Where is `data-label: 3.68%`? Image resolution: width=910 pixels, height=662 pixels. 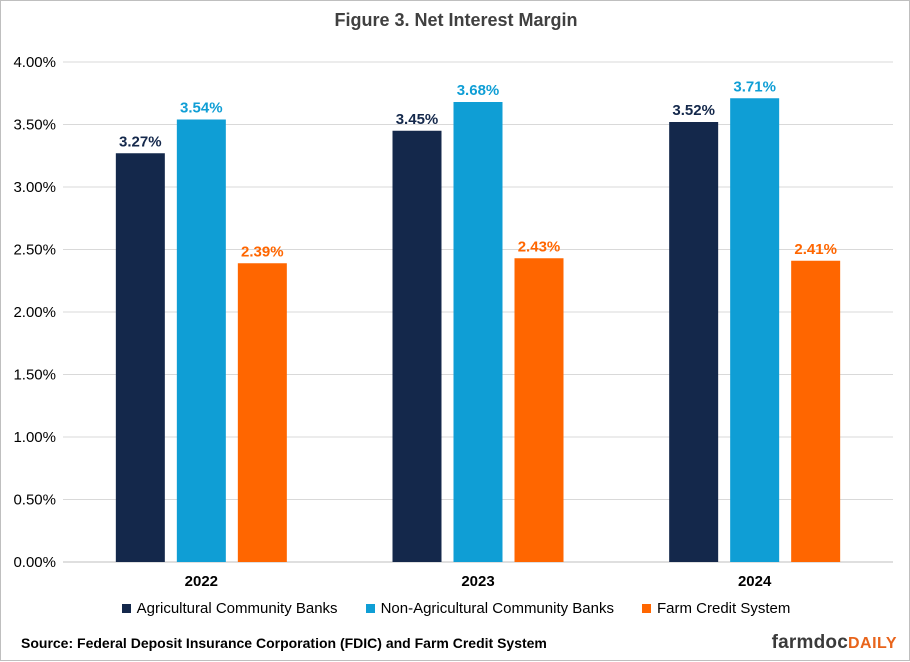
data-label: 3.68% is located at coordinates (478, 90).